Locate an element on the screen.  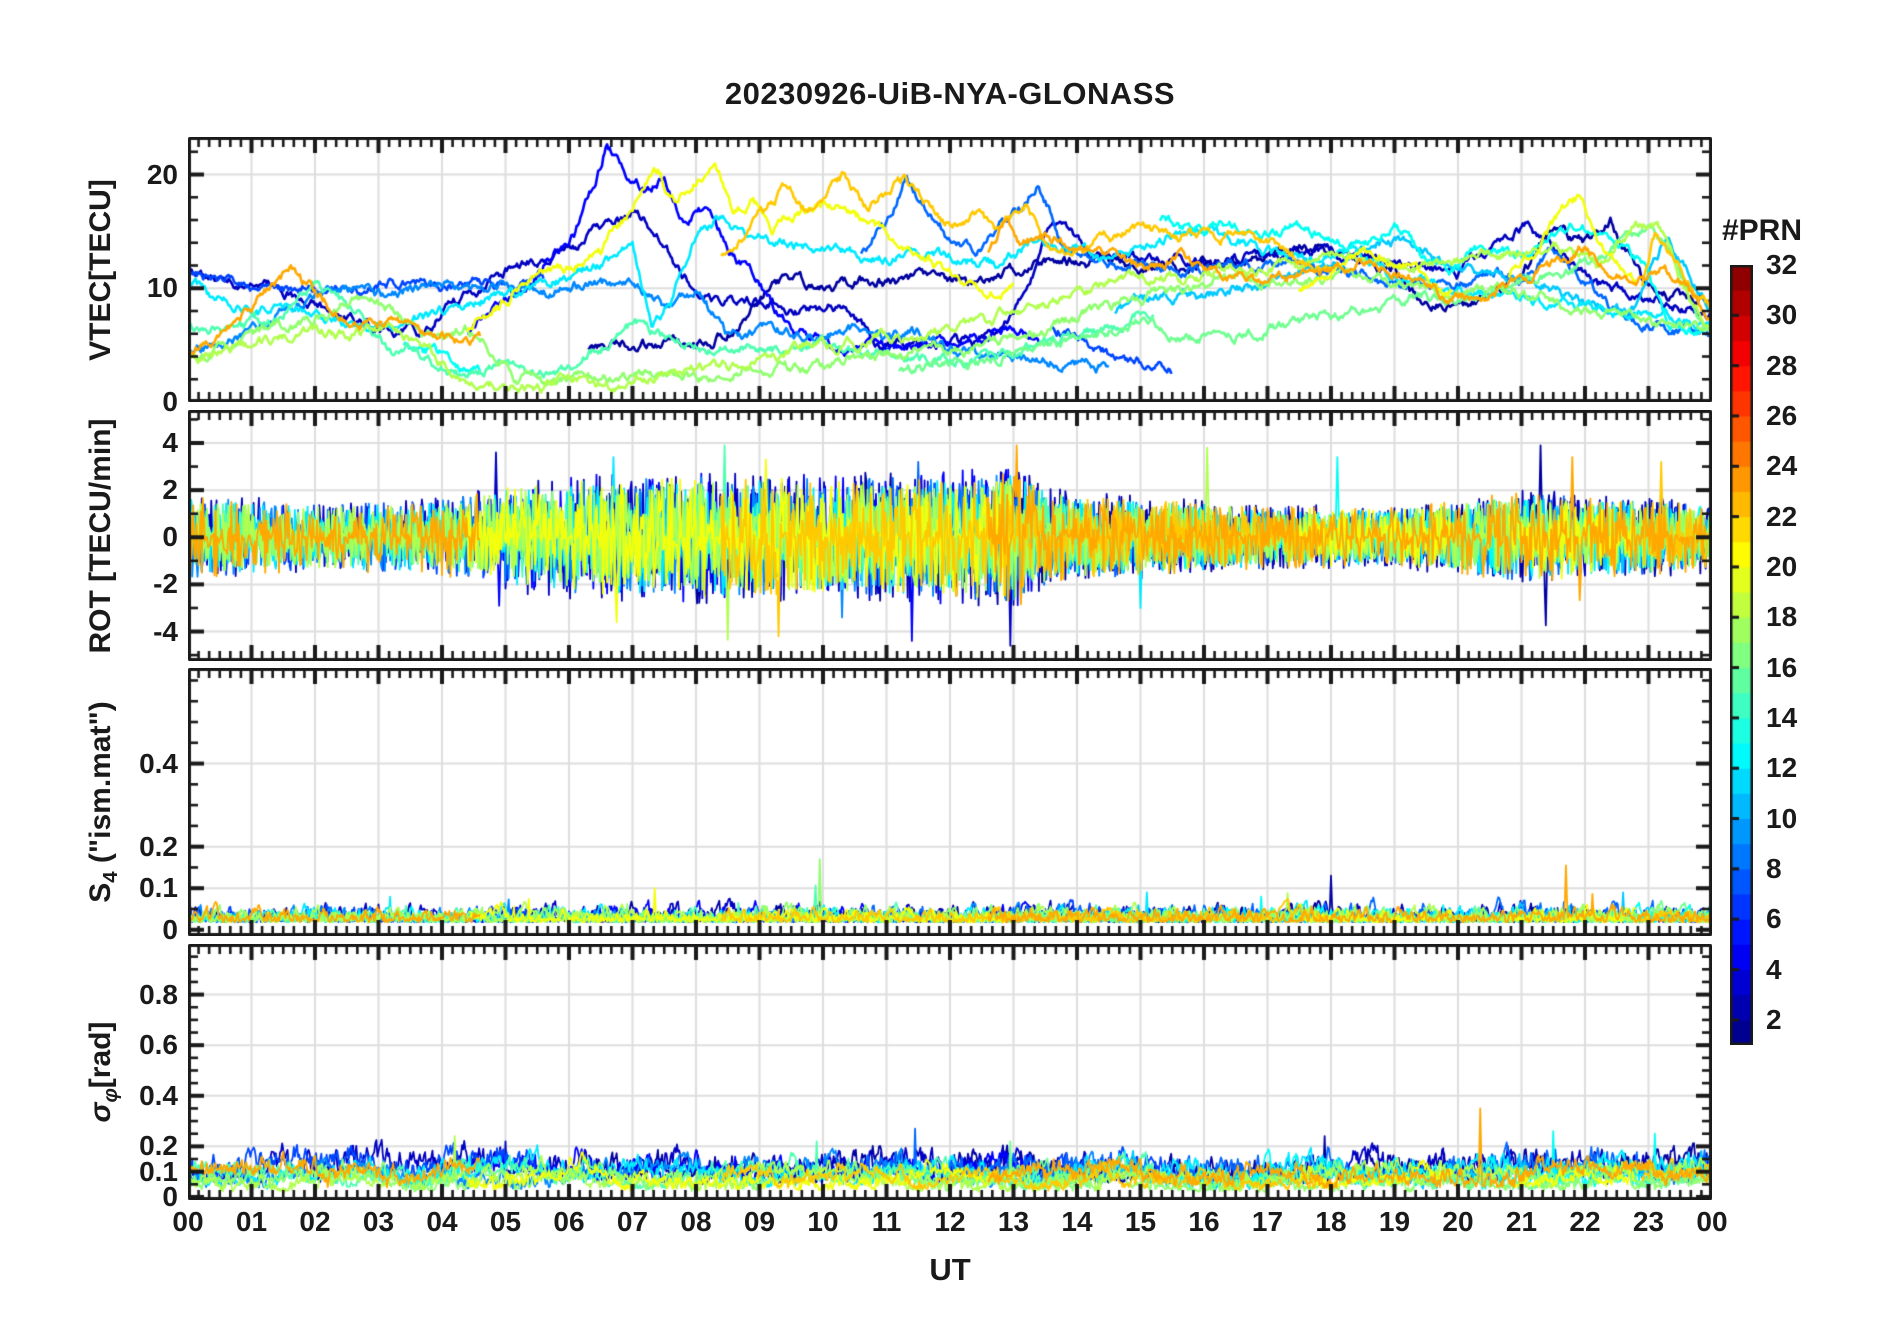
y-tick-label: 0.8 is located at coordinates (158, 994).